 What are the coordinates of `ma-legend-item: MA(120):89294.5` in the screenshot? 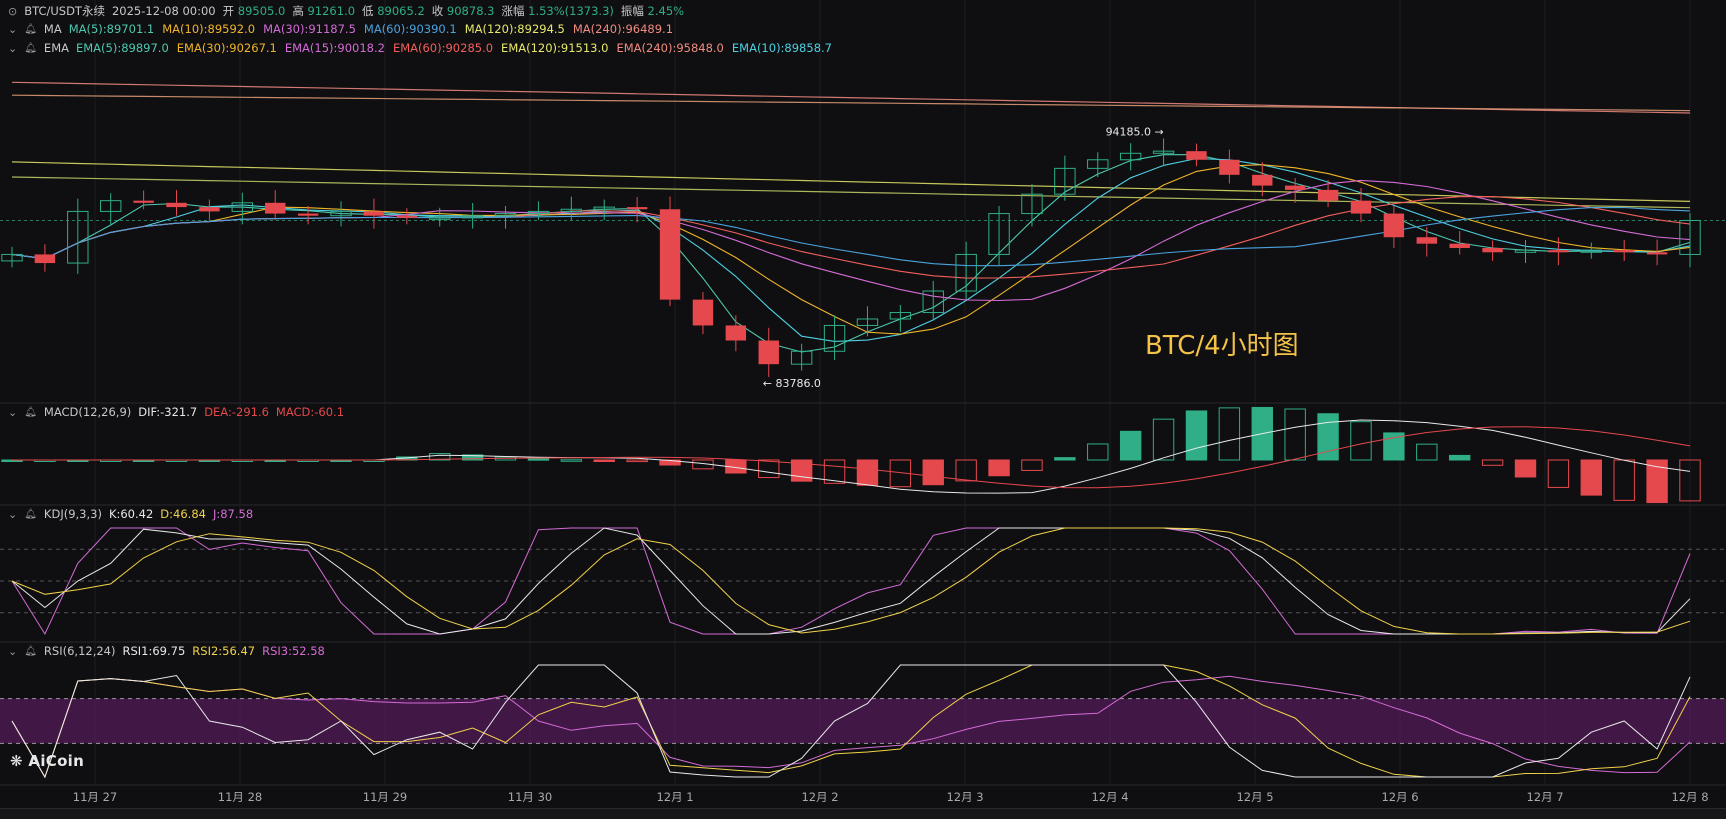 It's located at (514, 29).